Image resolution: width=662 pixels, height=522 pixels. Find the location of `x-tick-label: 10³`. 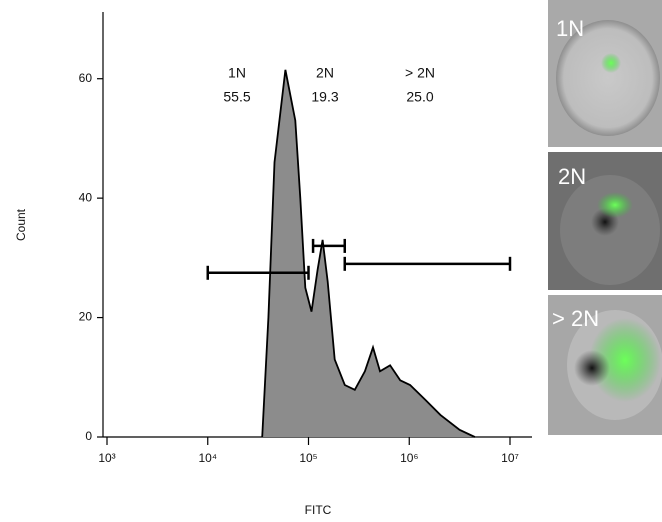

x-tick-label: 10³ is located at coordinates (106, 458).